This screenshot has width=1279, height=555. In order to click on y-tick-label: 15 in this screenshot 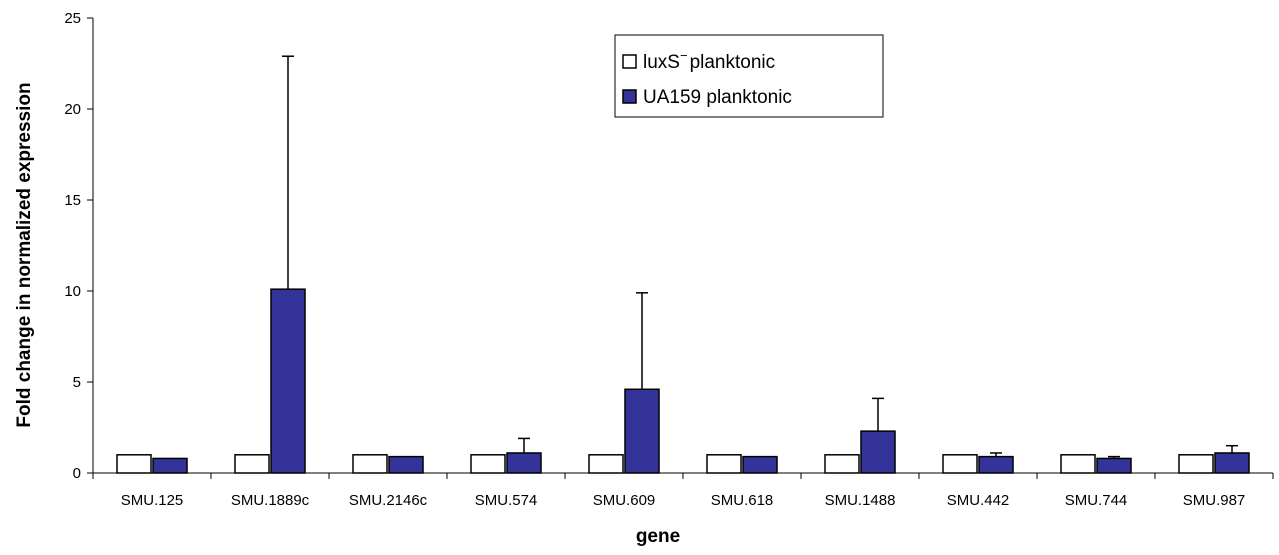, I will do `click(72, 200)`.